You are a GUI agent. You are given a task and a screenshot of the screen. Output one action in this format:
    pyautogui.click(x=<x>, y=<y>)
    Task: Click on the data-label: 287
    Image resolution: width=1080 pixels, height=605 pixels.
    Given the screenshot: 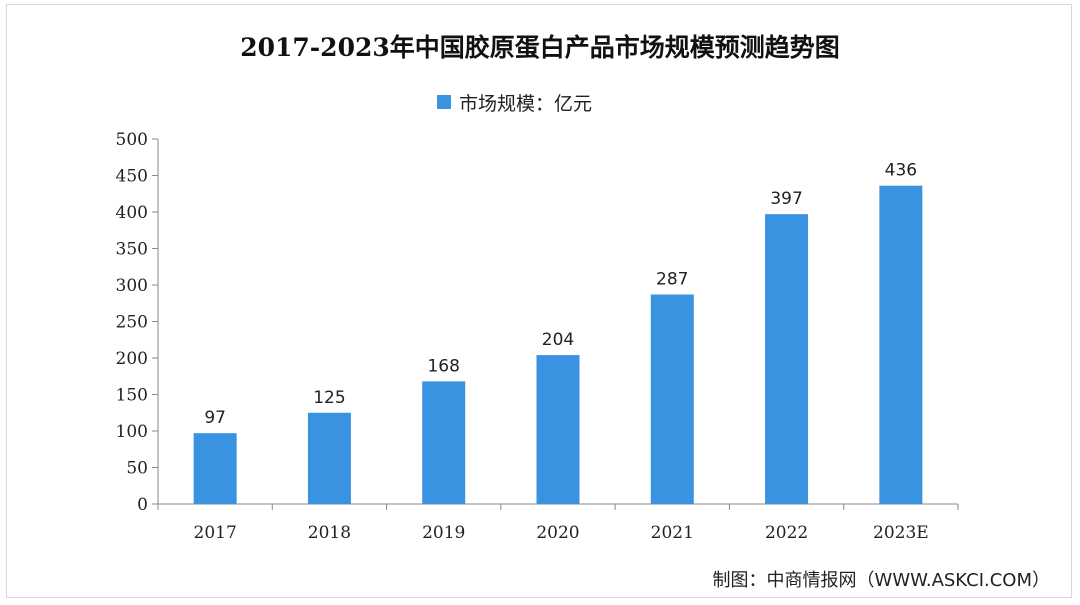 What is the action you would take?
    pyautogui.click(x=672, y=279)
    